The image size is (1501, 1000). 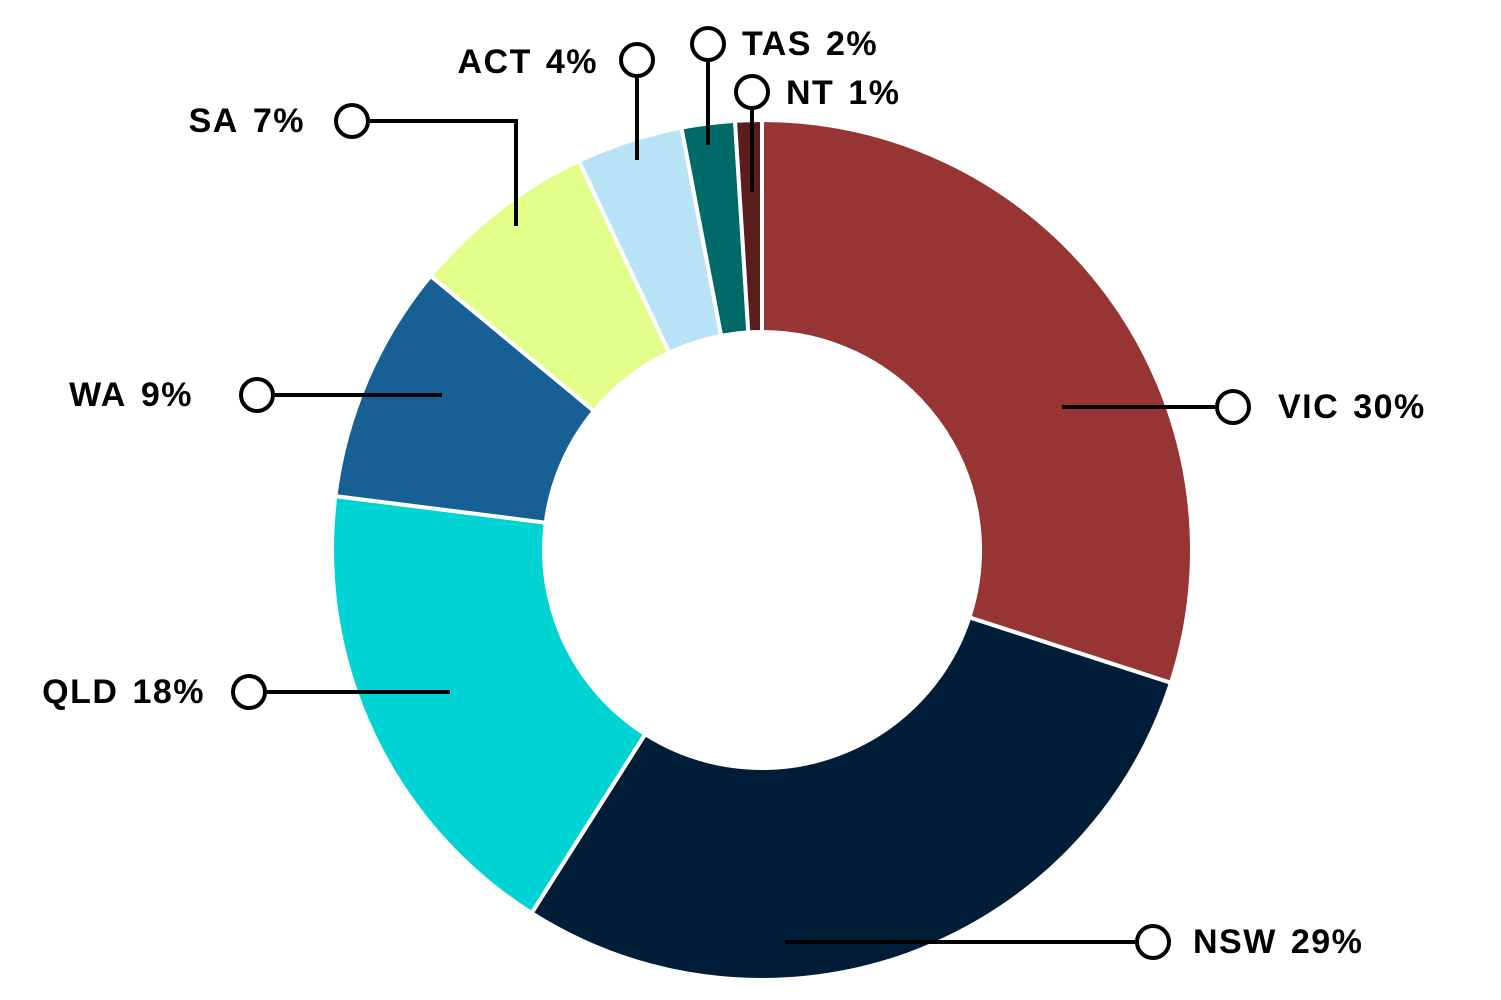 I want to click on category-label: SA, so click(x=214, y=121).